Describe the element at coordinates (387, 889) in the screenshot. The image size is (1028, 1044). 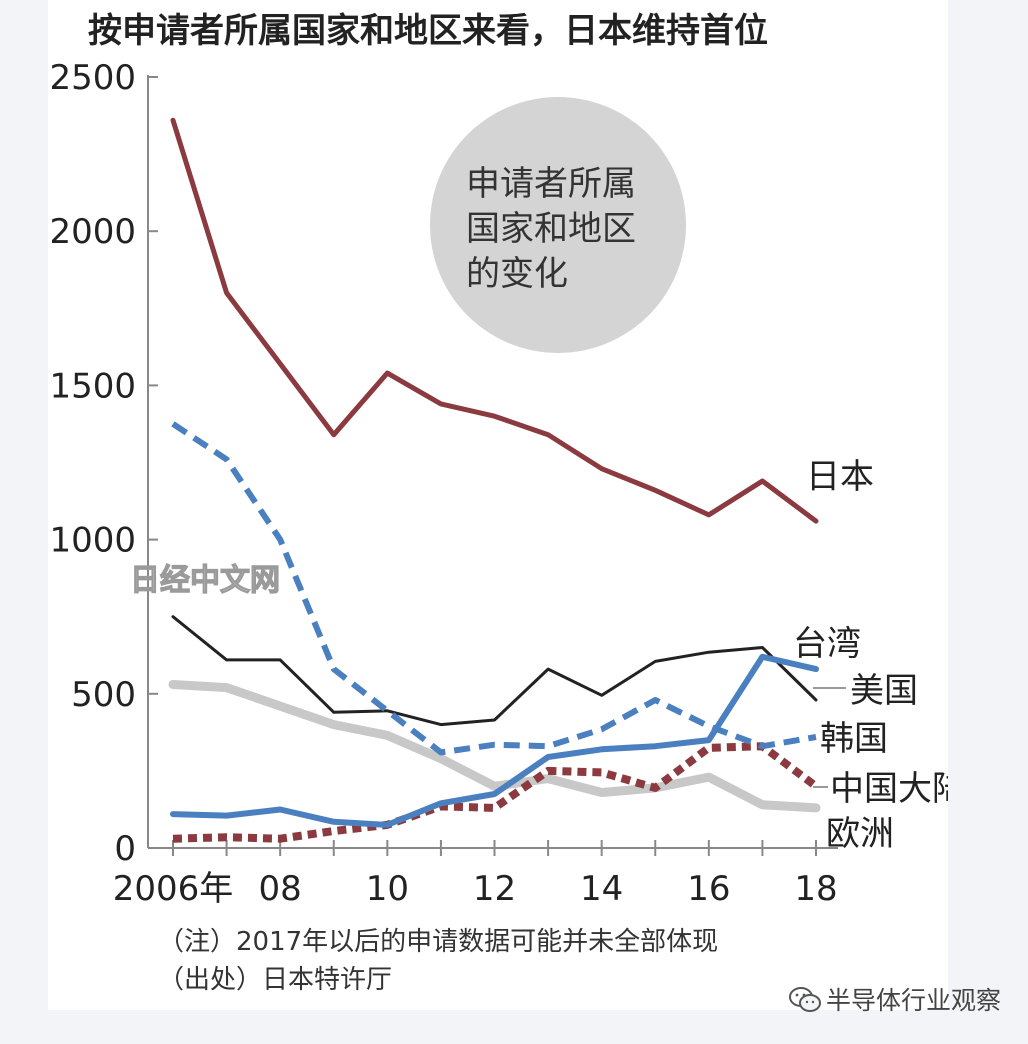
I see `x-tick-label: 10` at that location.